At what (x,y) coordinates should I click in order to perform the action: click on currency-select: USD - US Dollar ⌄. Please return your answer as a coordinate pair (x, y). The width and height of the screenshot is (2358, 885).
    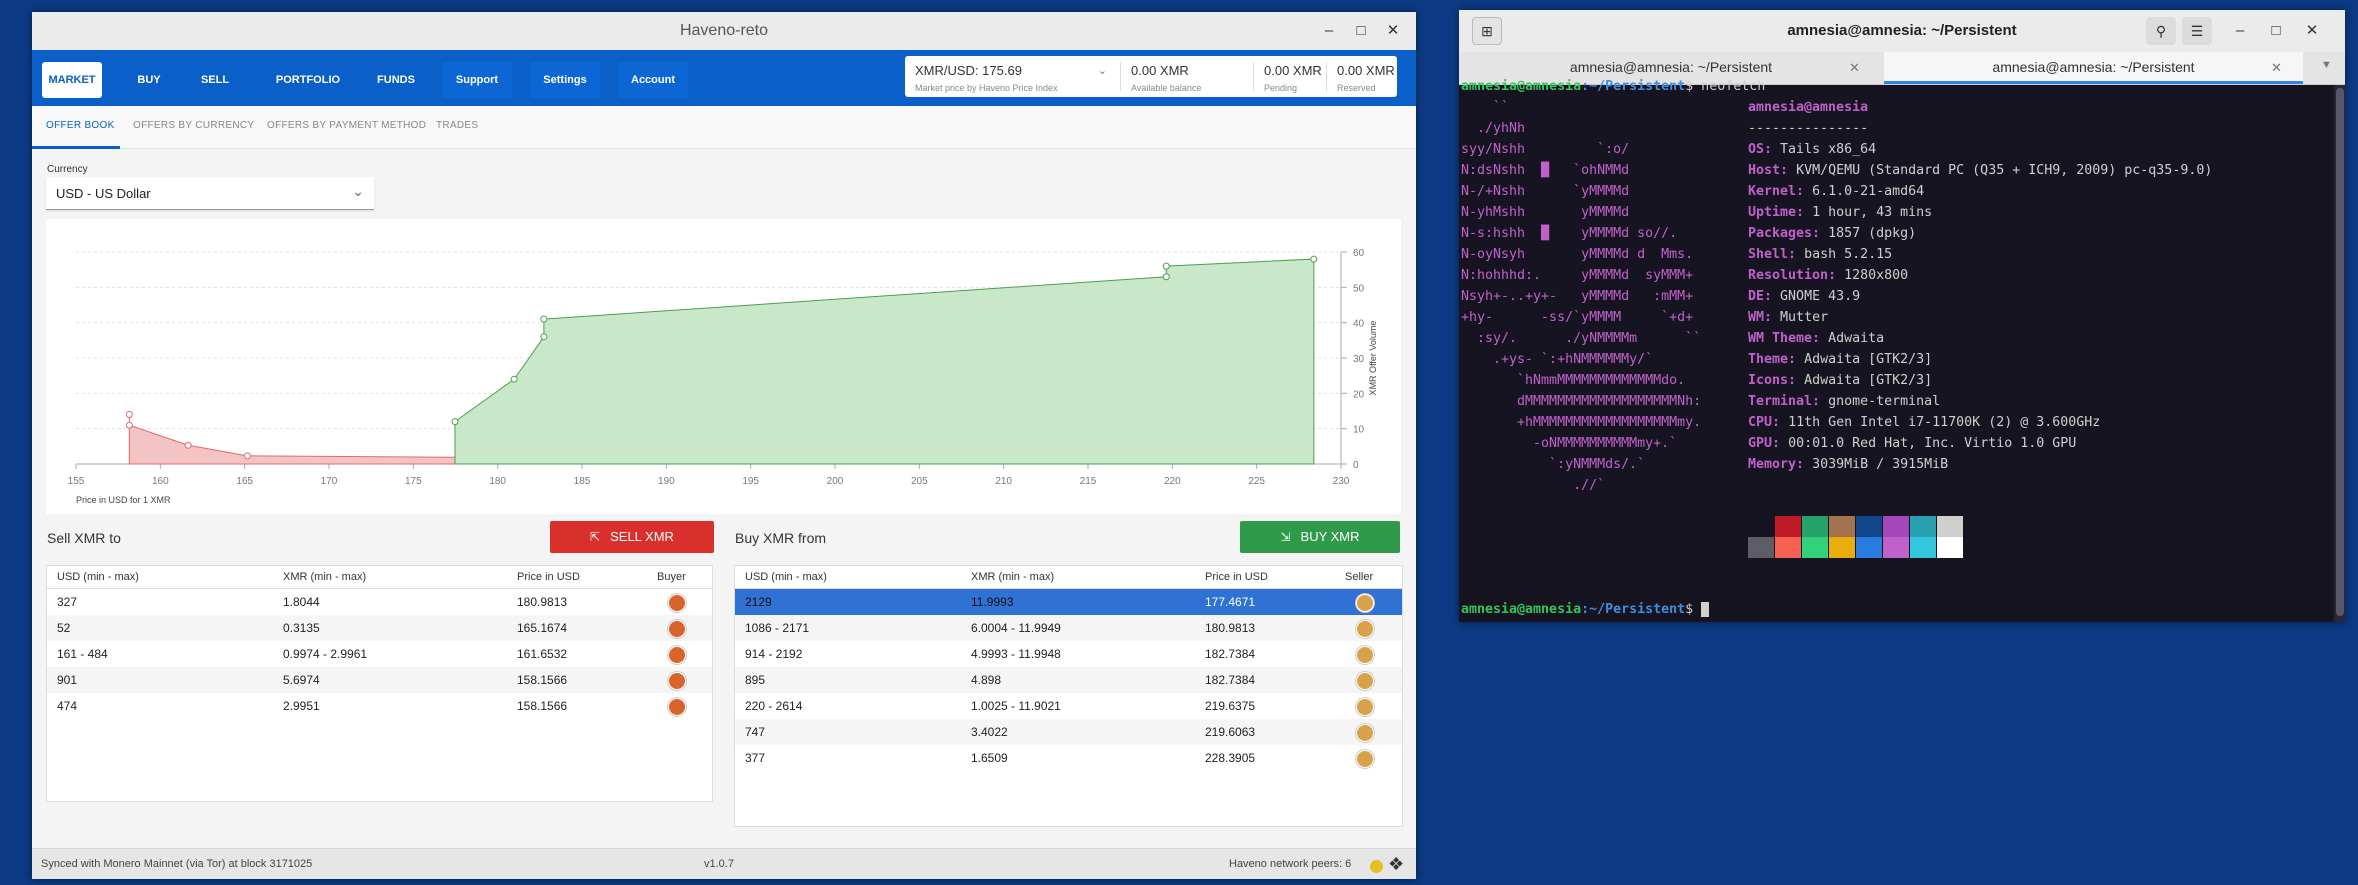
    Looking at the image, I should click on (210, 193).